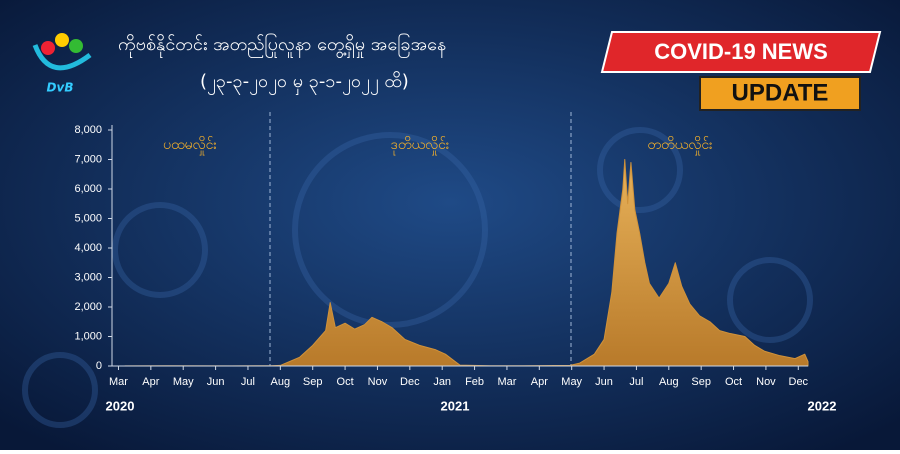 Image resolution: width=900 pixels, height=454 pixels. I want to click on badge: COVID-19 NEWS, so click(741, 51).